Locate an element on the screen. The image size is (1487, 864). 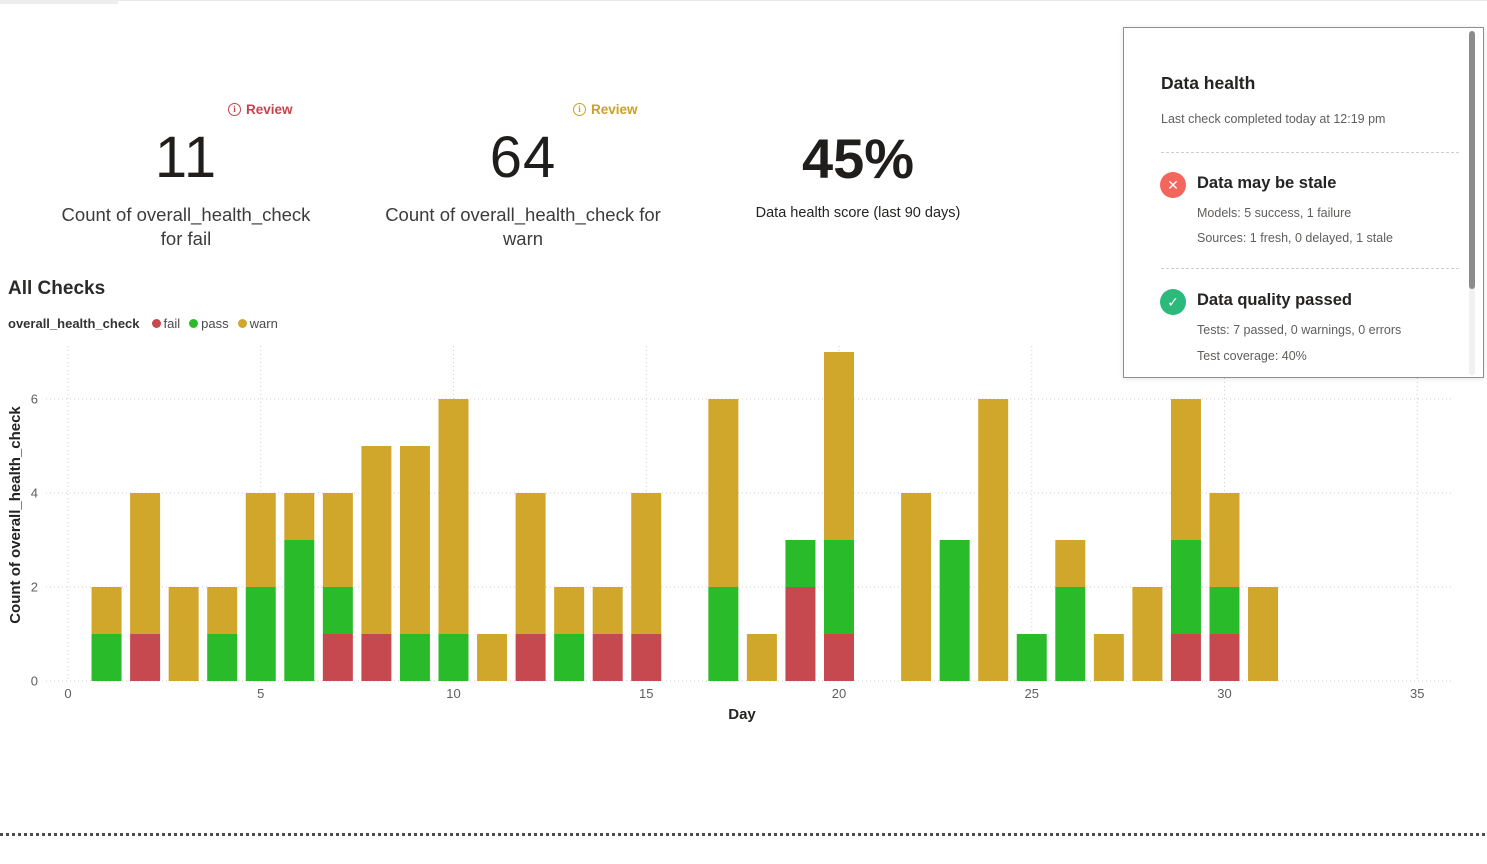
status-line-tests: Tests: 7 passed, 0 warnings, 0 errors is located at coordinates (1299, 330).